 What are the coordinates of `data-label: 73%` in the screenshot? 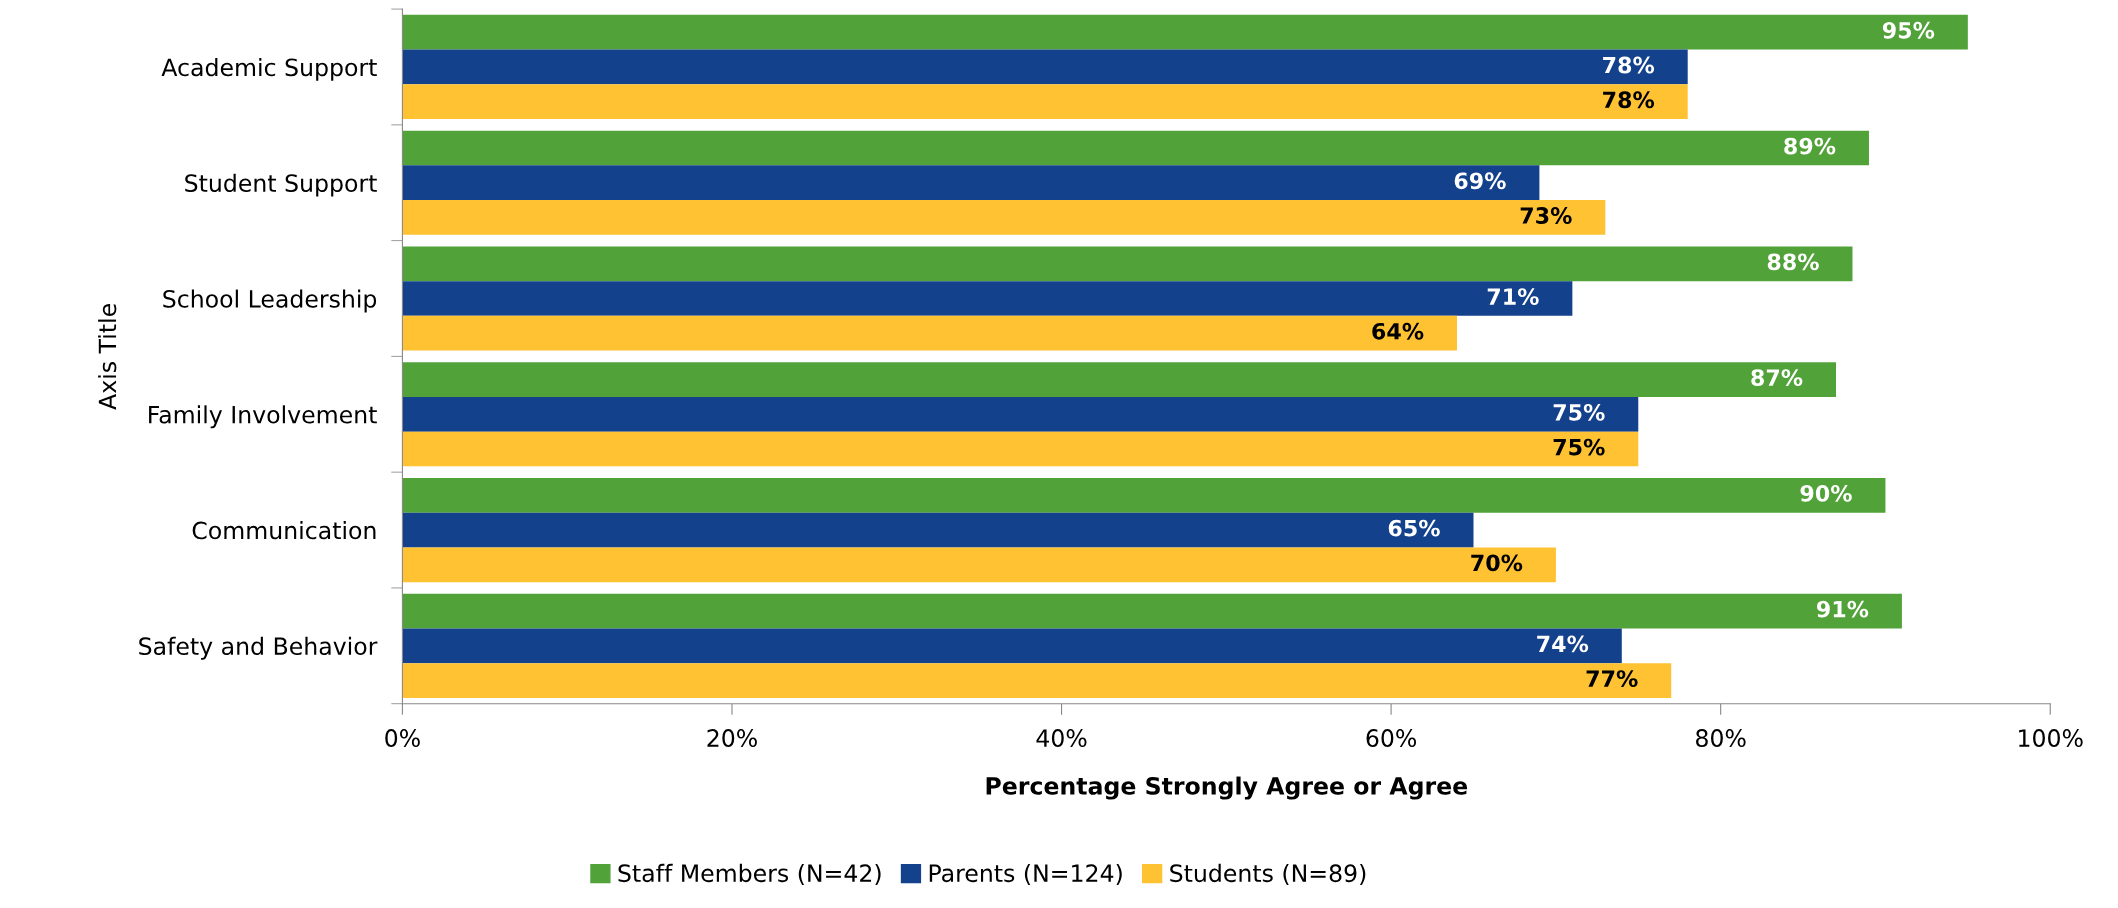 It's located at (1546, 215).